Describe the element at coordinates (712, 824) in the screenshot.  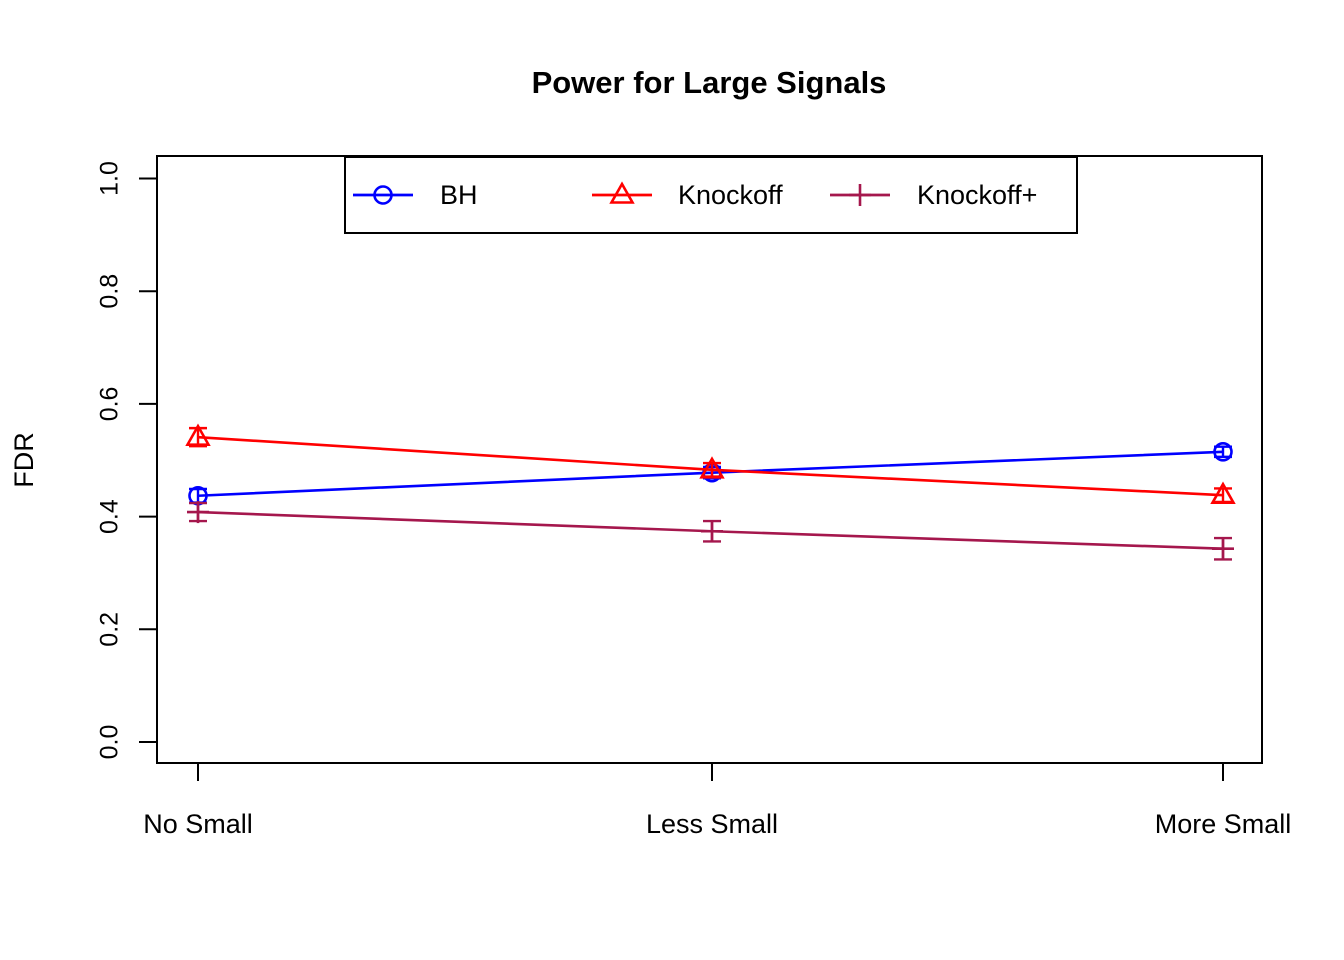
I see `x-tick-label: Less Small` at that location.